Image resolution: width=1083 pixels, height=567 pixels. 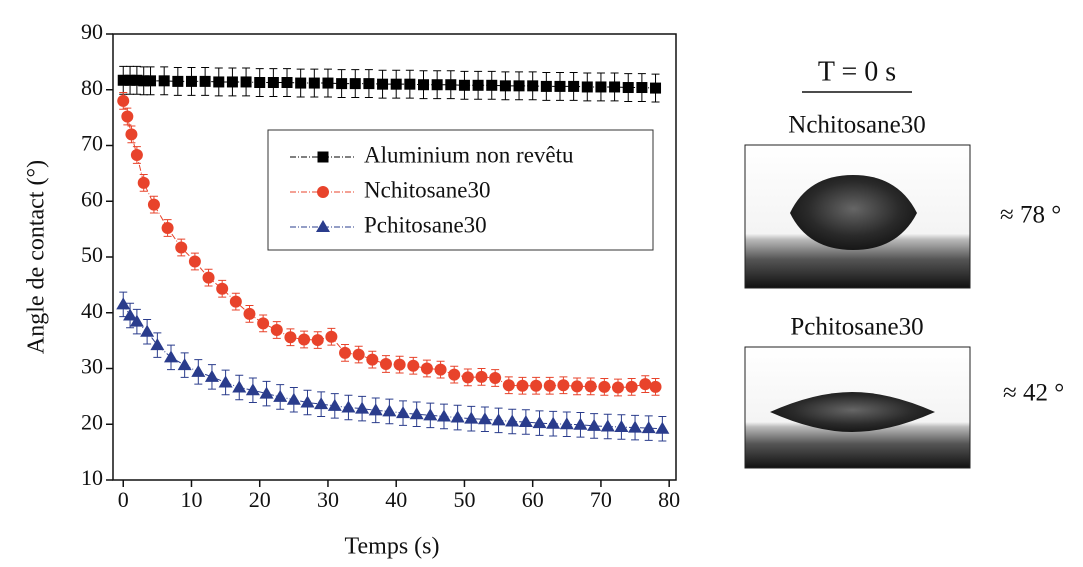 What do you see at coordinates (460, 190) in the screenshot?
I see `legend-box` at bounding box center [460, 190].